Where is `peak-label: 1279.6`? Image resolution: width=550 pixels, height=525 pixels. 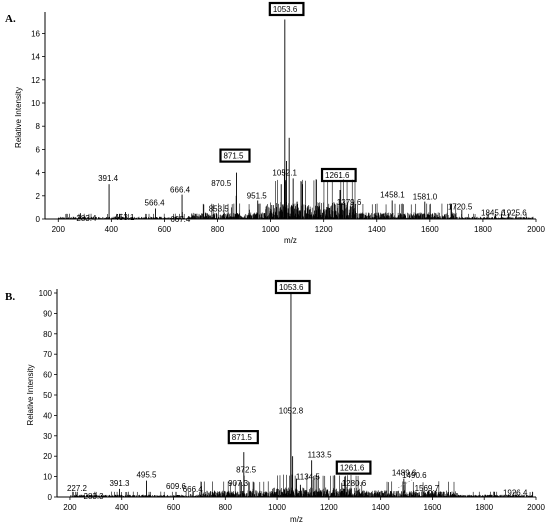 peak-label: 1279.6 is located at coordinates (349, 202).